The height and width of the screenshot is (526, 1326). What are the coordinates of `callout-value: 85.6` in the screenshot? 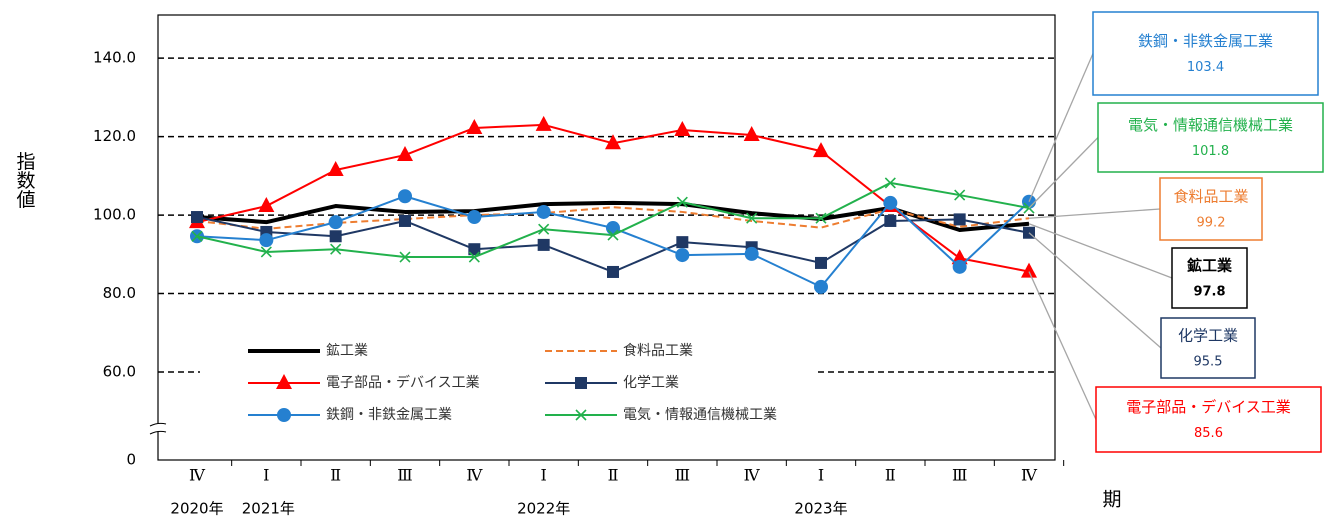 It's located at (1208, 433).